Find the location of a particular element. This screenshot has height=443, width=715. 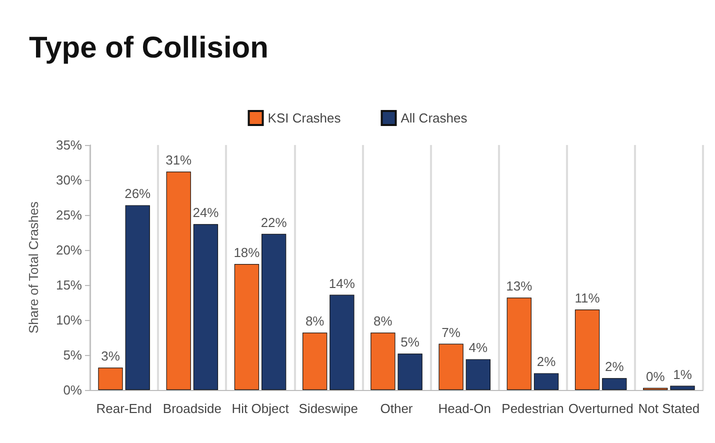

x-tick-label: Not Stated is located at coordinates (669, 408).